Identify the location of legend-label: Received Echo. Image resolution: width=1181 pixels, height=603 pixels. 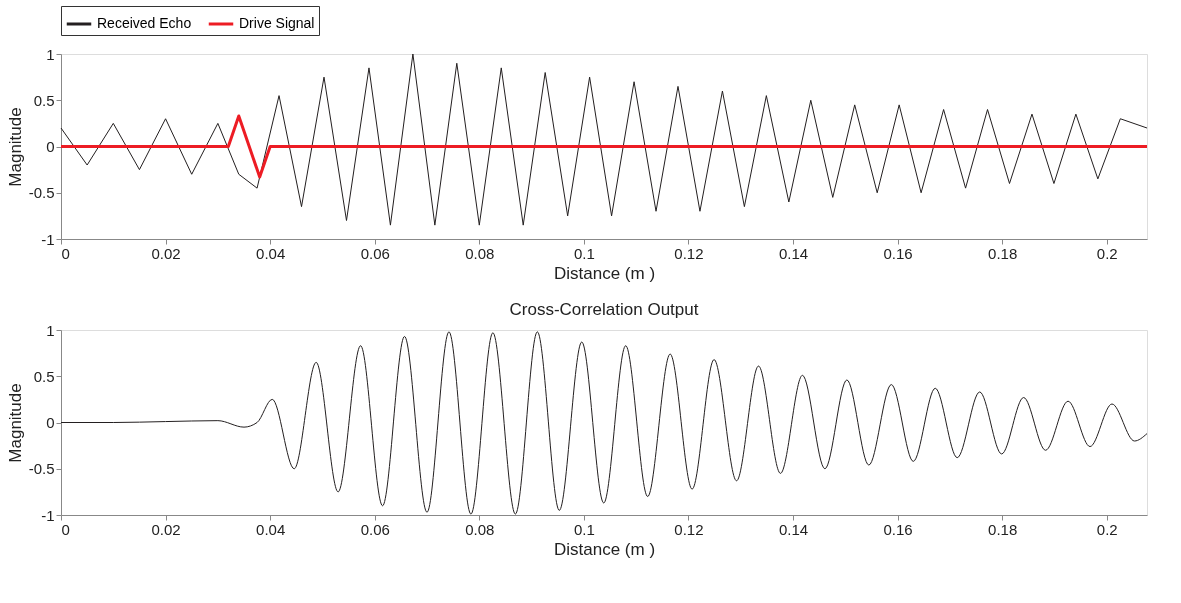
(144, 23).